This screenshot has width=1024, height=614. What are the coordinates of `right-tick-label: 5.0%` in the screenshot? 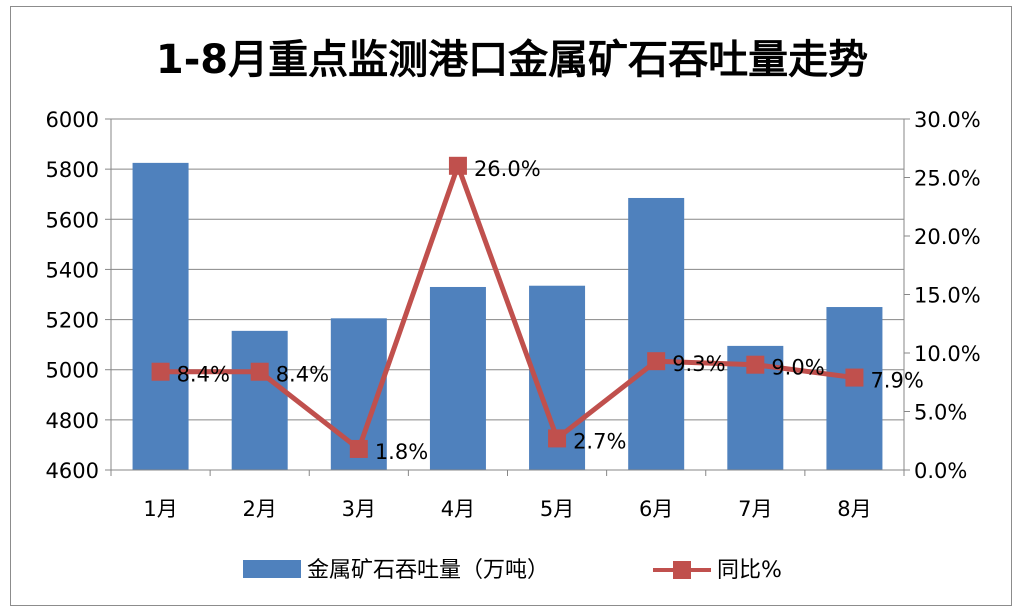 It's located at (940, 413).